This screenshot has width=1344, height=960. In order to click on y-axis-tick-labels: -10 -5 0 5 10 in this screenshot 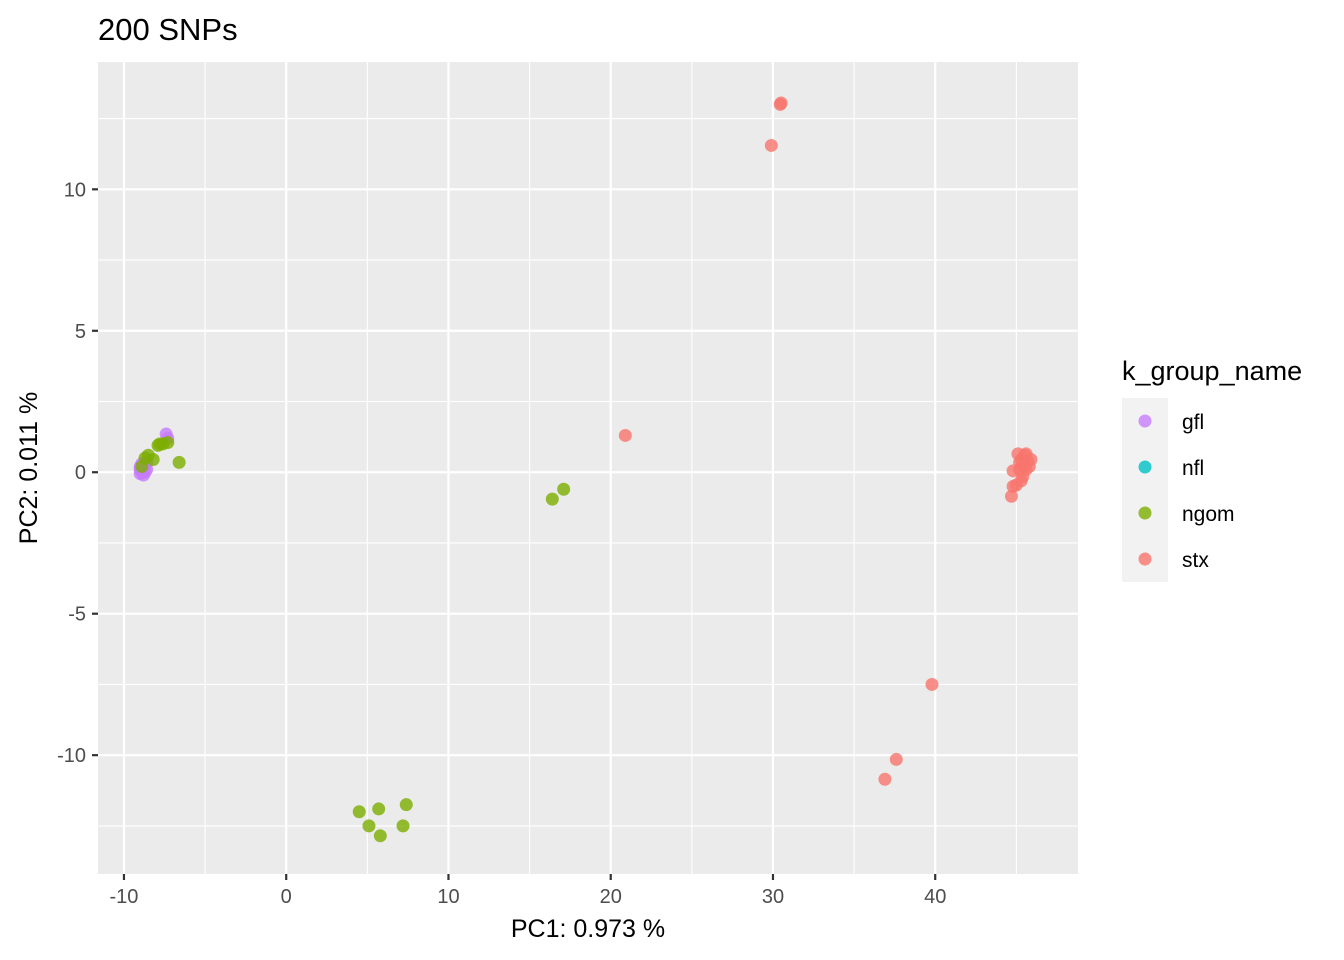, I will do `click(71, 473)`.